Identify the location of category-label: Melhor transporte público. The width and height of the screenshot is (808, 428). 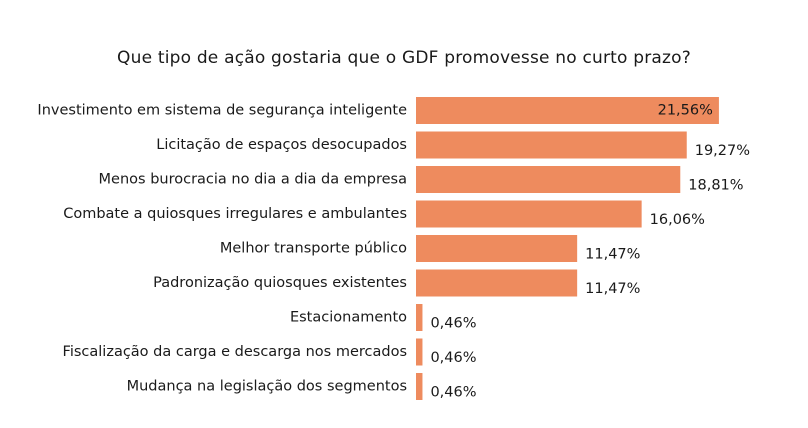
(313, 249).